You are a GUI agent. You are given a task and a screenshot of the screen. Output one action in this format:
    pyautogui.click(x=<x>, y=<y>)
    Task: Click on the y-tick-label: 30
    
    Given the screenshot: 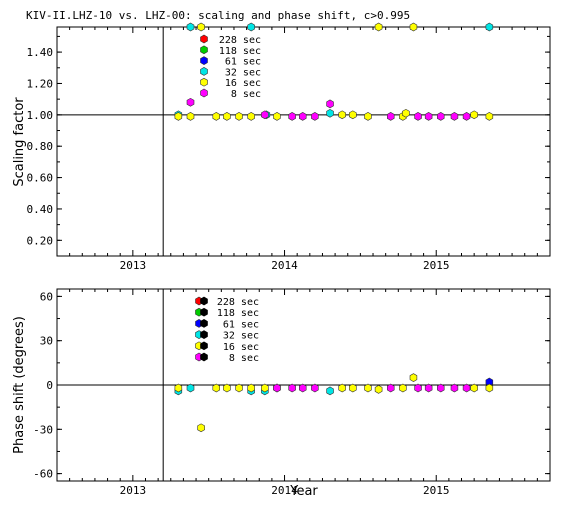 What is the action you would take?
    pyautogui.click(x=46, y=341)
    